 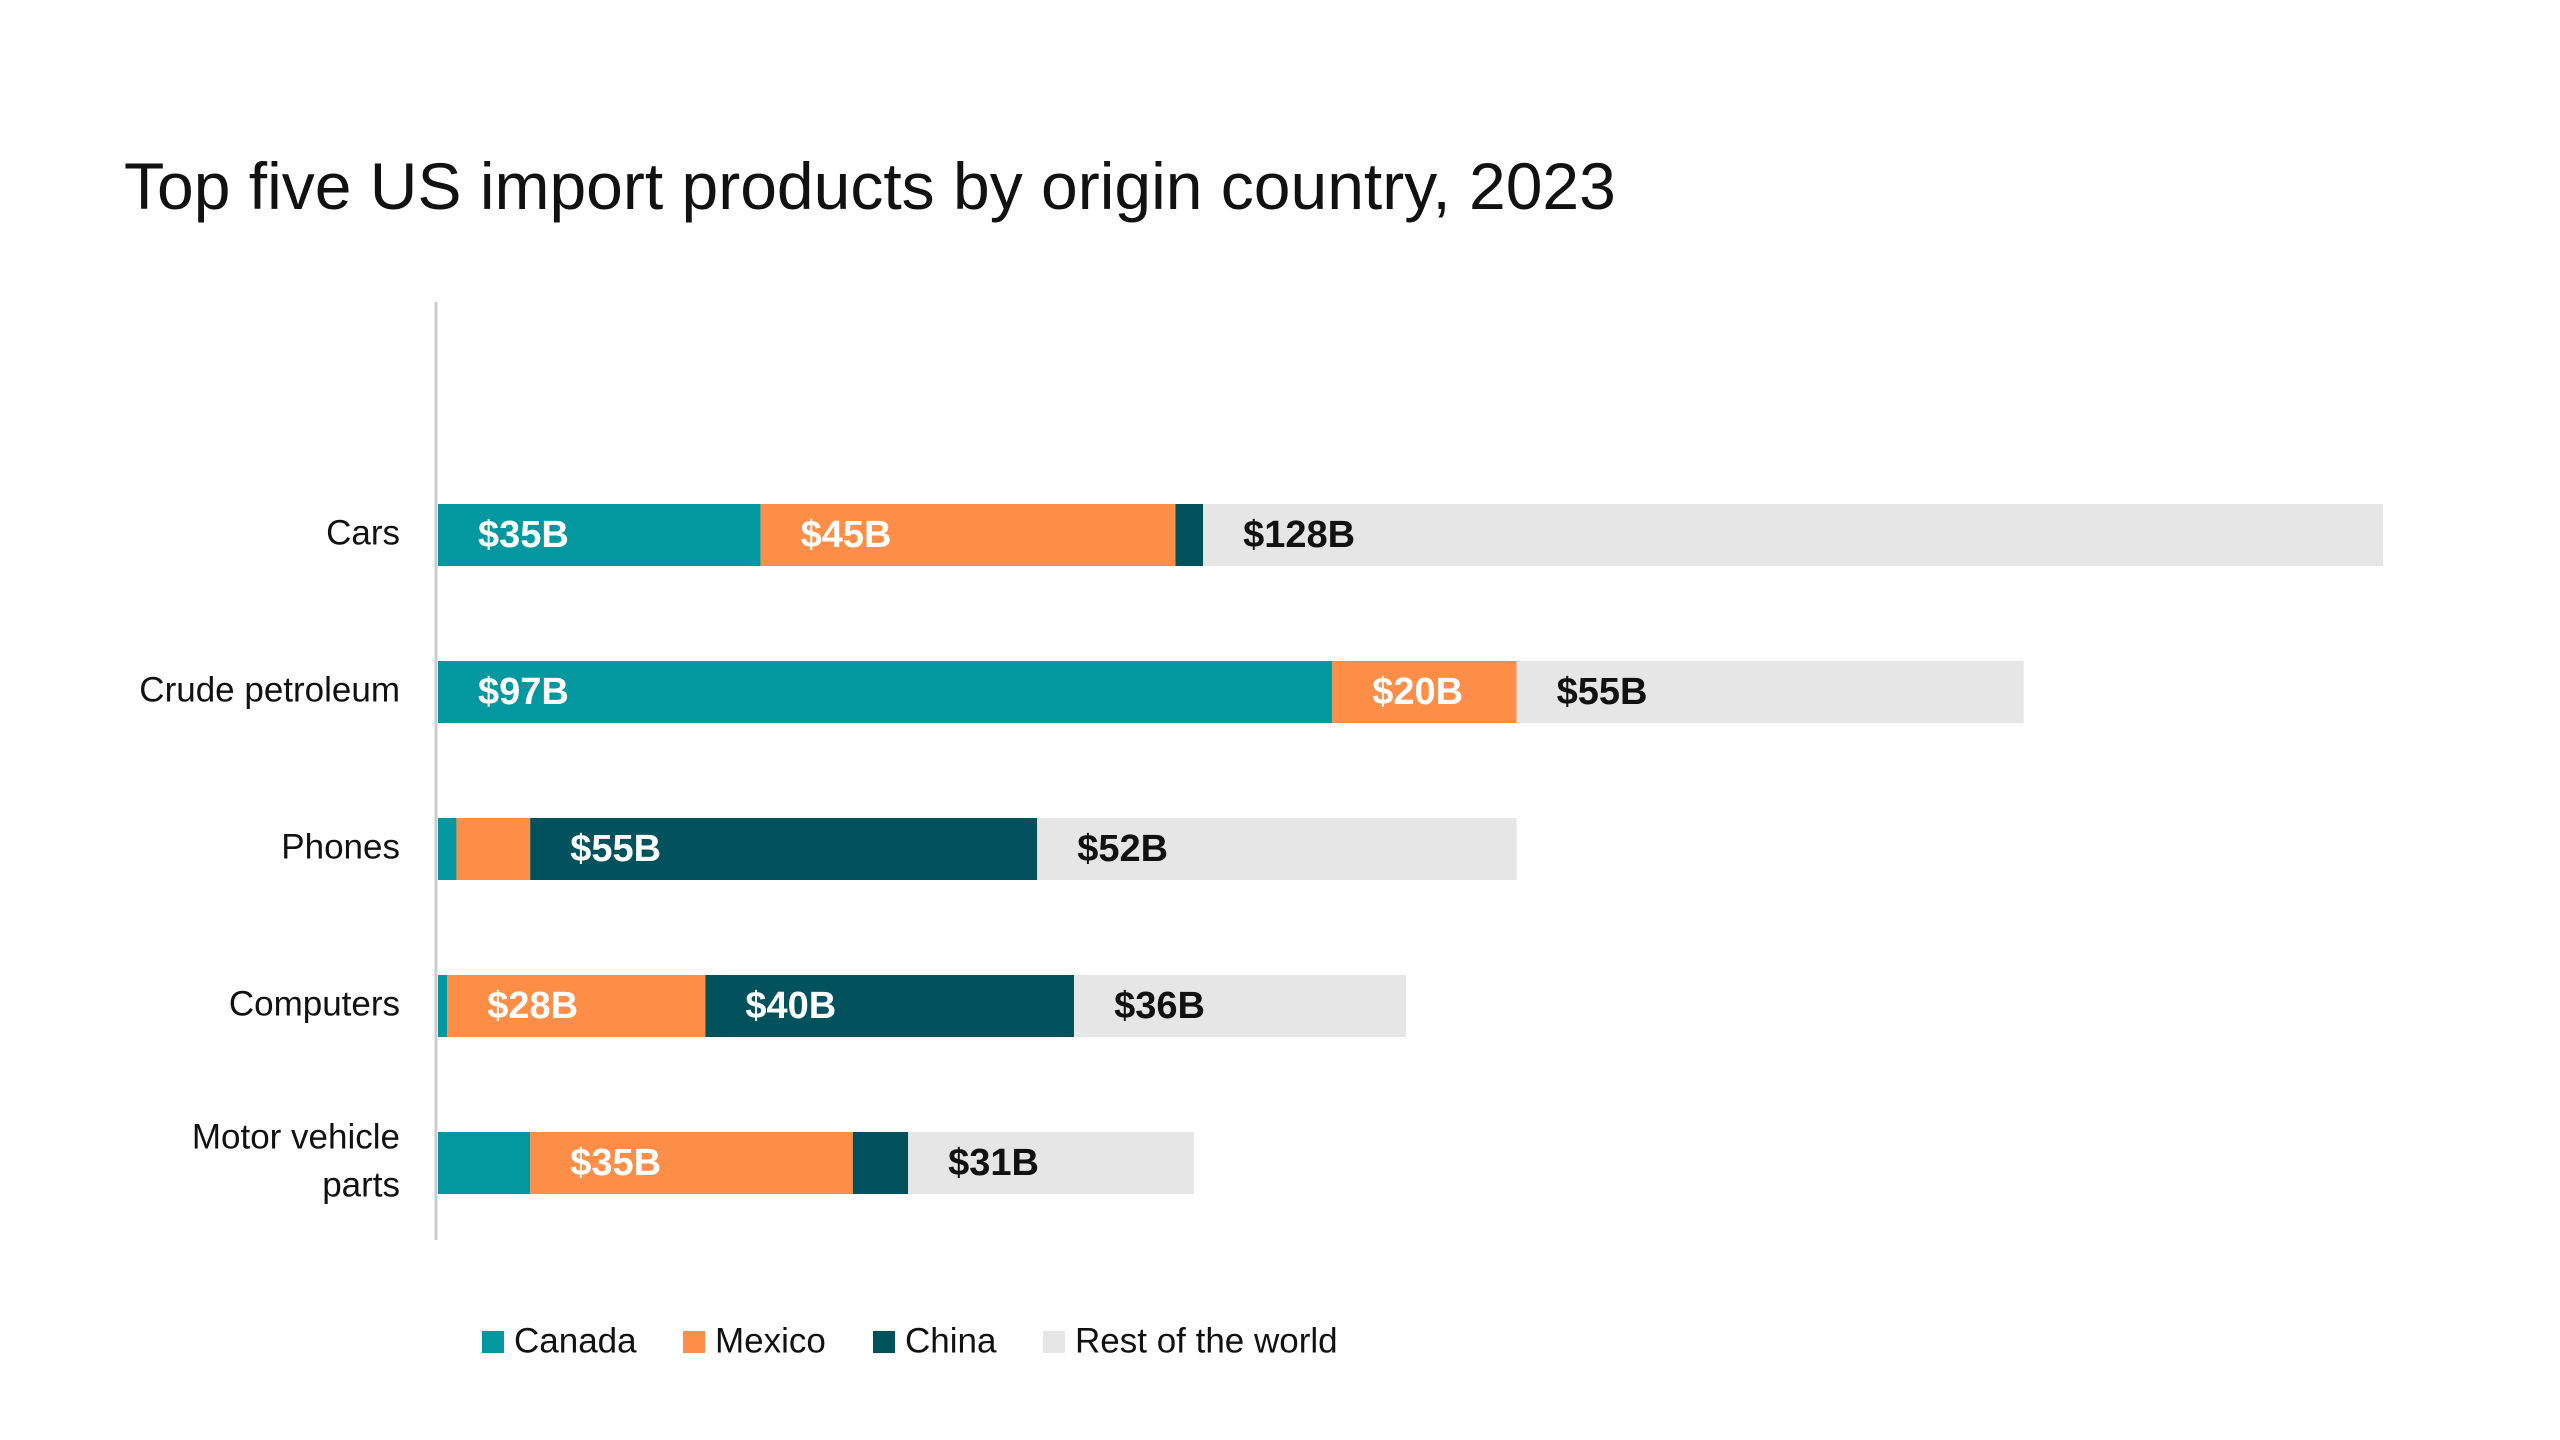 What do you see at coordinates (968, 535) in the screenshot?
I see `bar-cars-mexico` at bounding box center [968, 535].